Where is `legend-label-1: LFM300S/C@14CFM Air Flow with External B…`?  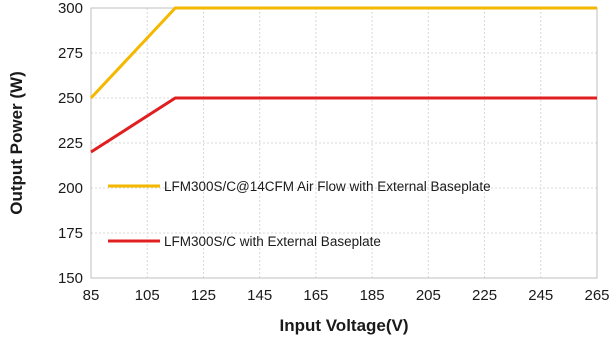 legend-label-1: LFM300S/C@14CFM Air Flow with External B… is located at coordinates (327, 186).